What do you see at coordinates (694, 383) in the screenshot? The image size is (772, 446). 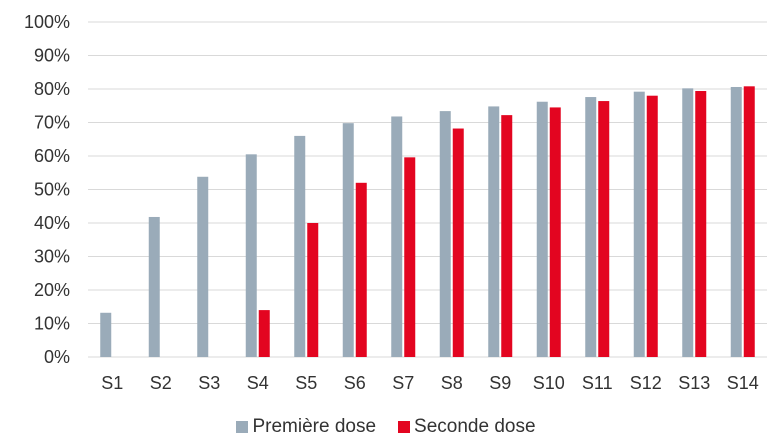 I see `x-tick-label: S13` at bounding box center [694, 383].